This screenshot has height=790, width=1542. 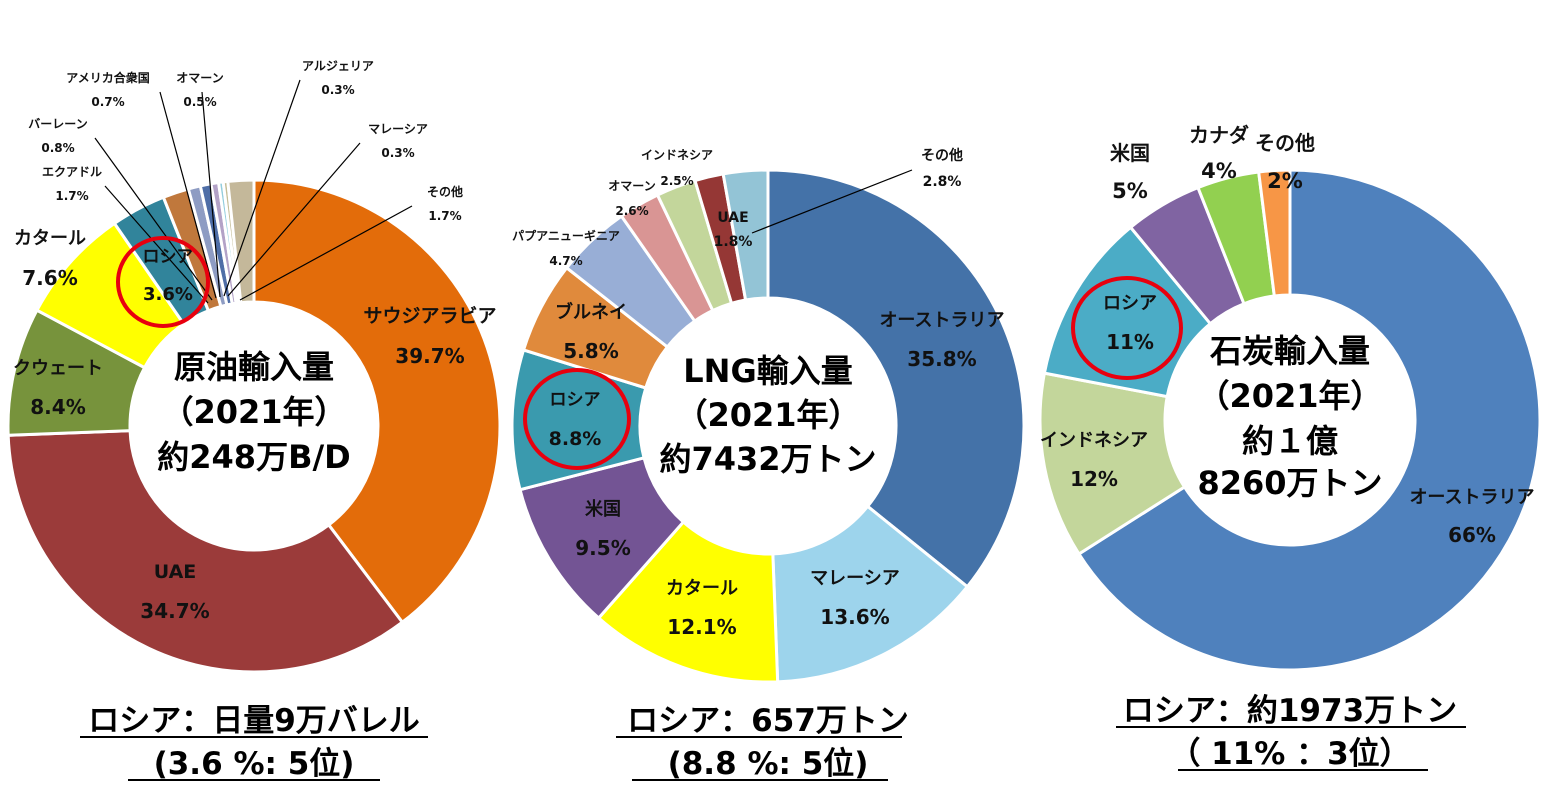 What do you see at coordinates (565, 261) in the screenshot?
I see `slice-value-1-6: 4.7%` at bounding box center [565, 261].